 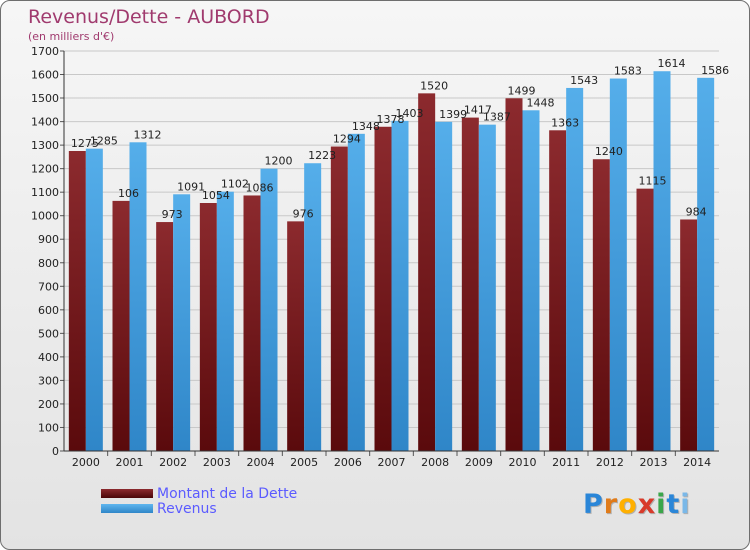 What do you see at coordinates (347, 139) in the screenshot?
I see `data-label-dette-2006: 1294` at bounding box center [347, 139].